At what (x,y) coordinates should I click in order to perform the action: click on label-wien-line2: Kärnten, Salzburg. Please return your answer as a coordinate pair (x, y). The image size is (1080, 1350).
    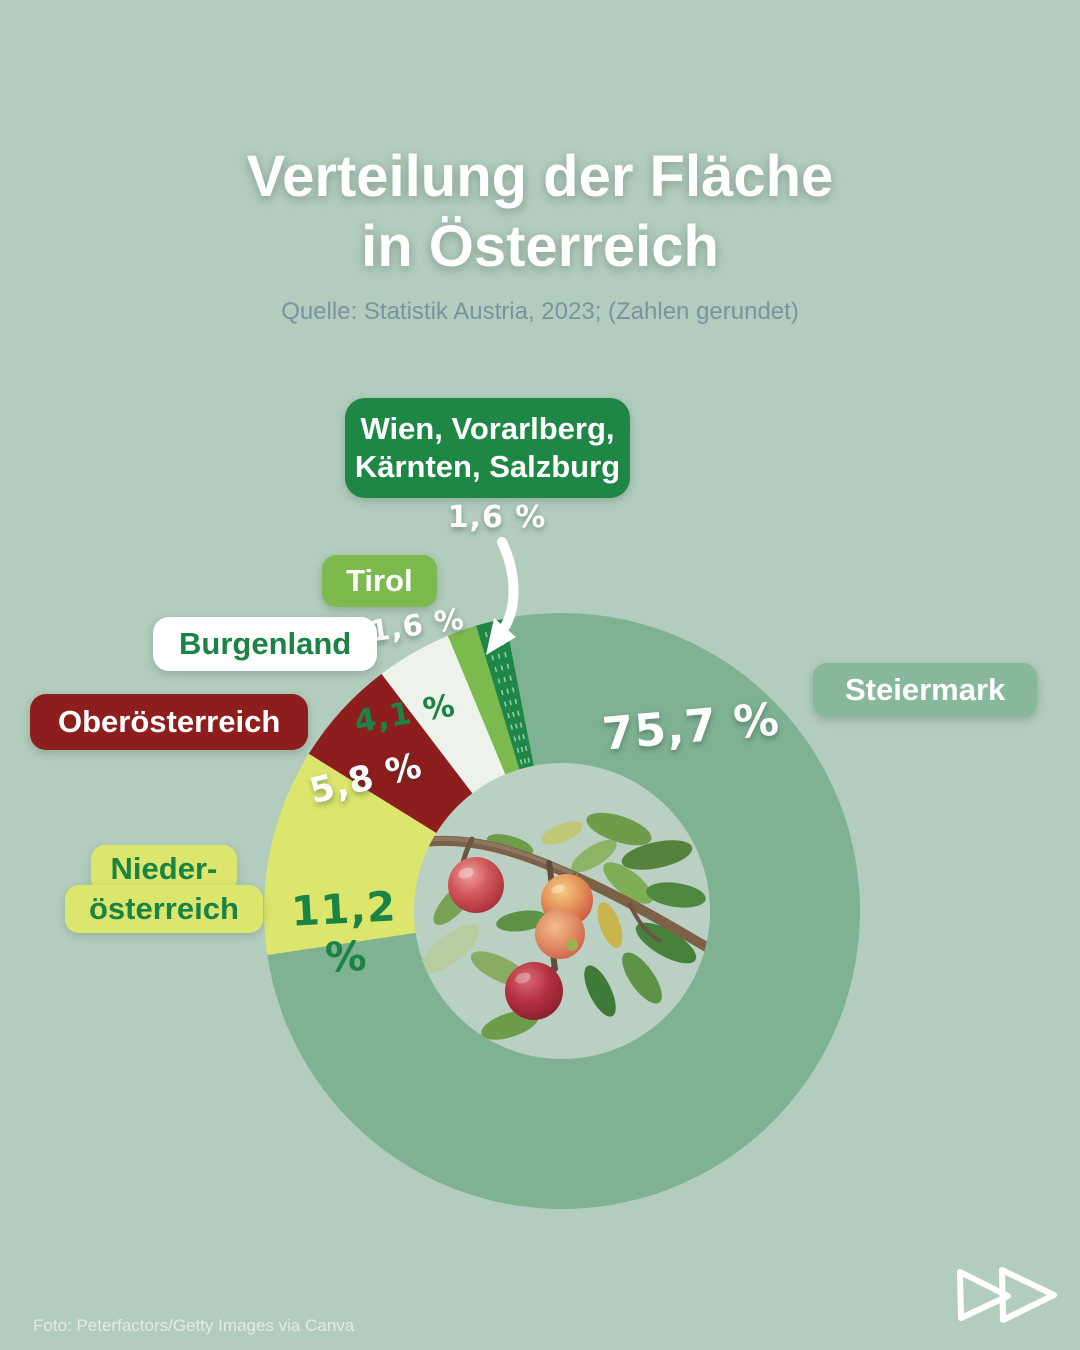
    Looking at the image, I should click on (487, 466).